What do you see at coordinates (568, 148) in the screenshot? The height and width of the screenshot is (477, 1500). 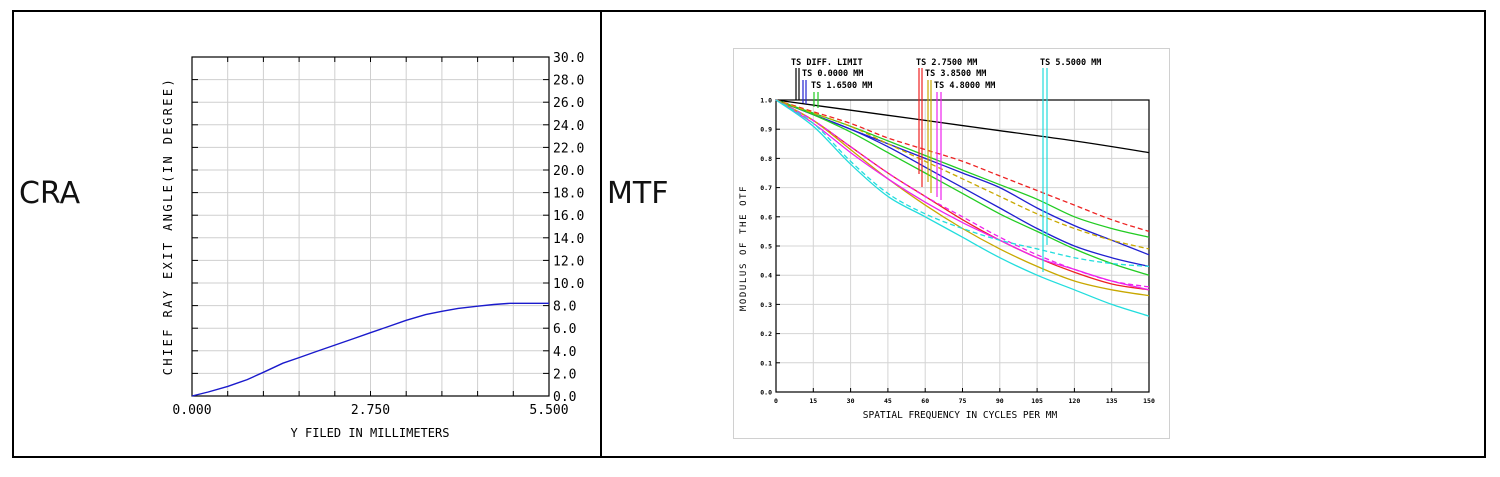 I see `cra-y-tick-label: 22.0` at bounding box center [568, 148].